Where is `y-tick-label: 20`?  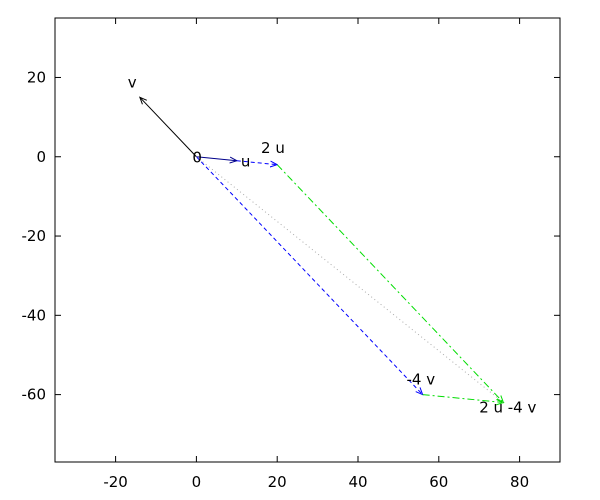 y-tick-label: 20 is located at coordinates (36, 77).